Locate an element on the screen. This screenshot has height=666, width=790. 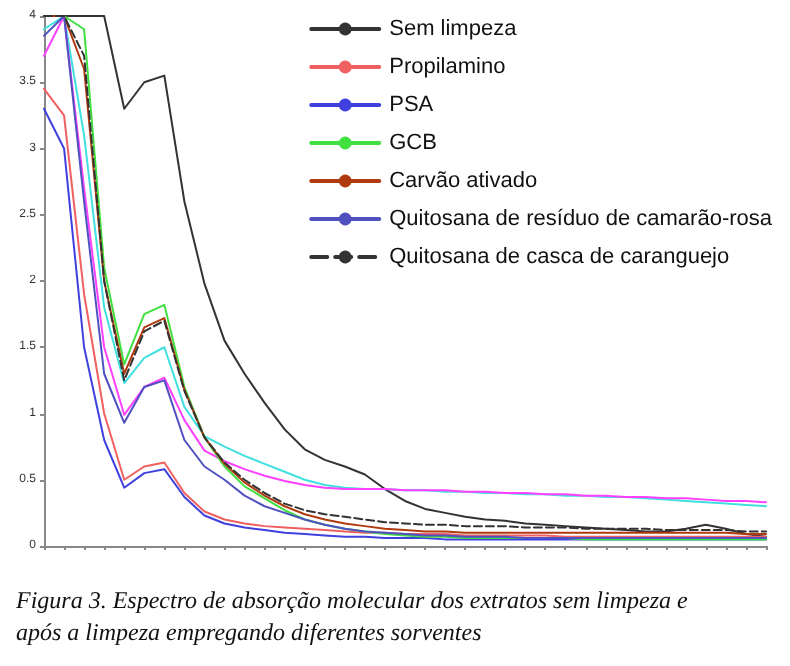
legend-label: Carvão ativado is located at coordinates (463, 181).